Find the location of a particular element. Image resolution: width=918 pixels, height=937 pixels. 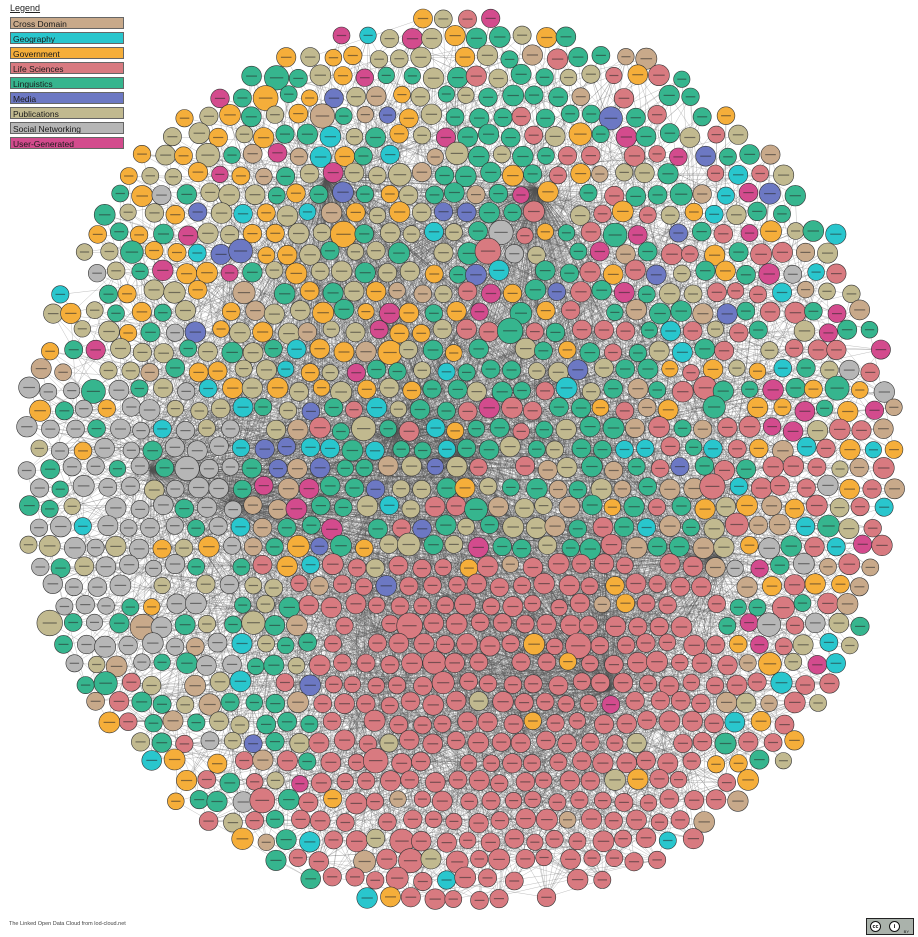

legend-item-cross-domain: Cross Domain is located at coordinates (67, 23).